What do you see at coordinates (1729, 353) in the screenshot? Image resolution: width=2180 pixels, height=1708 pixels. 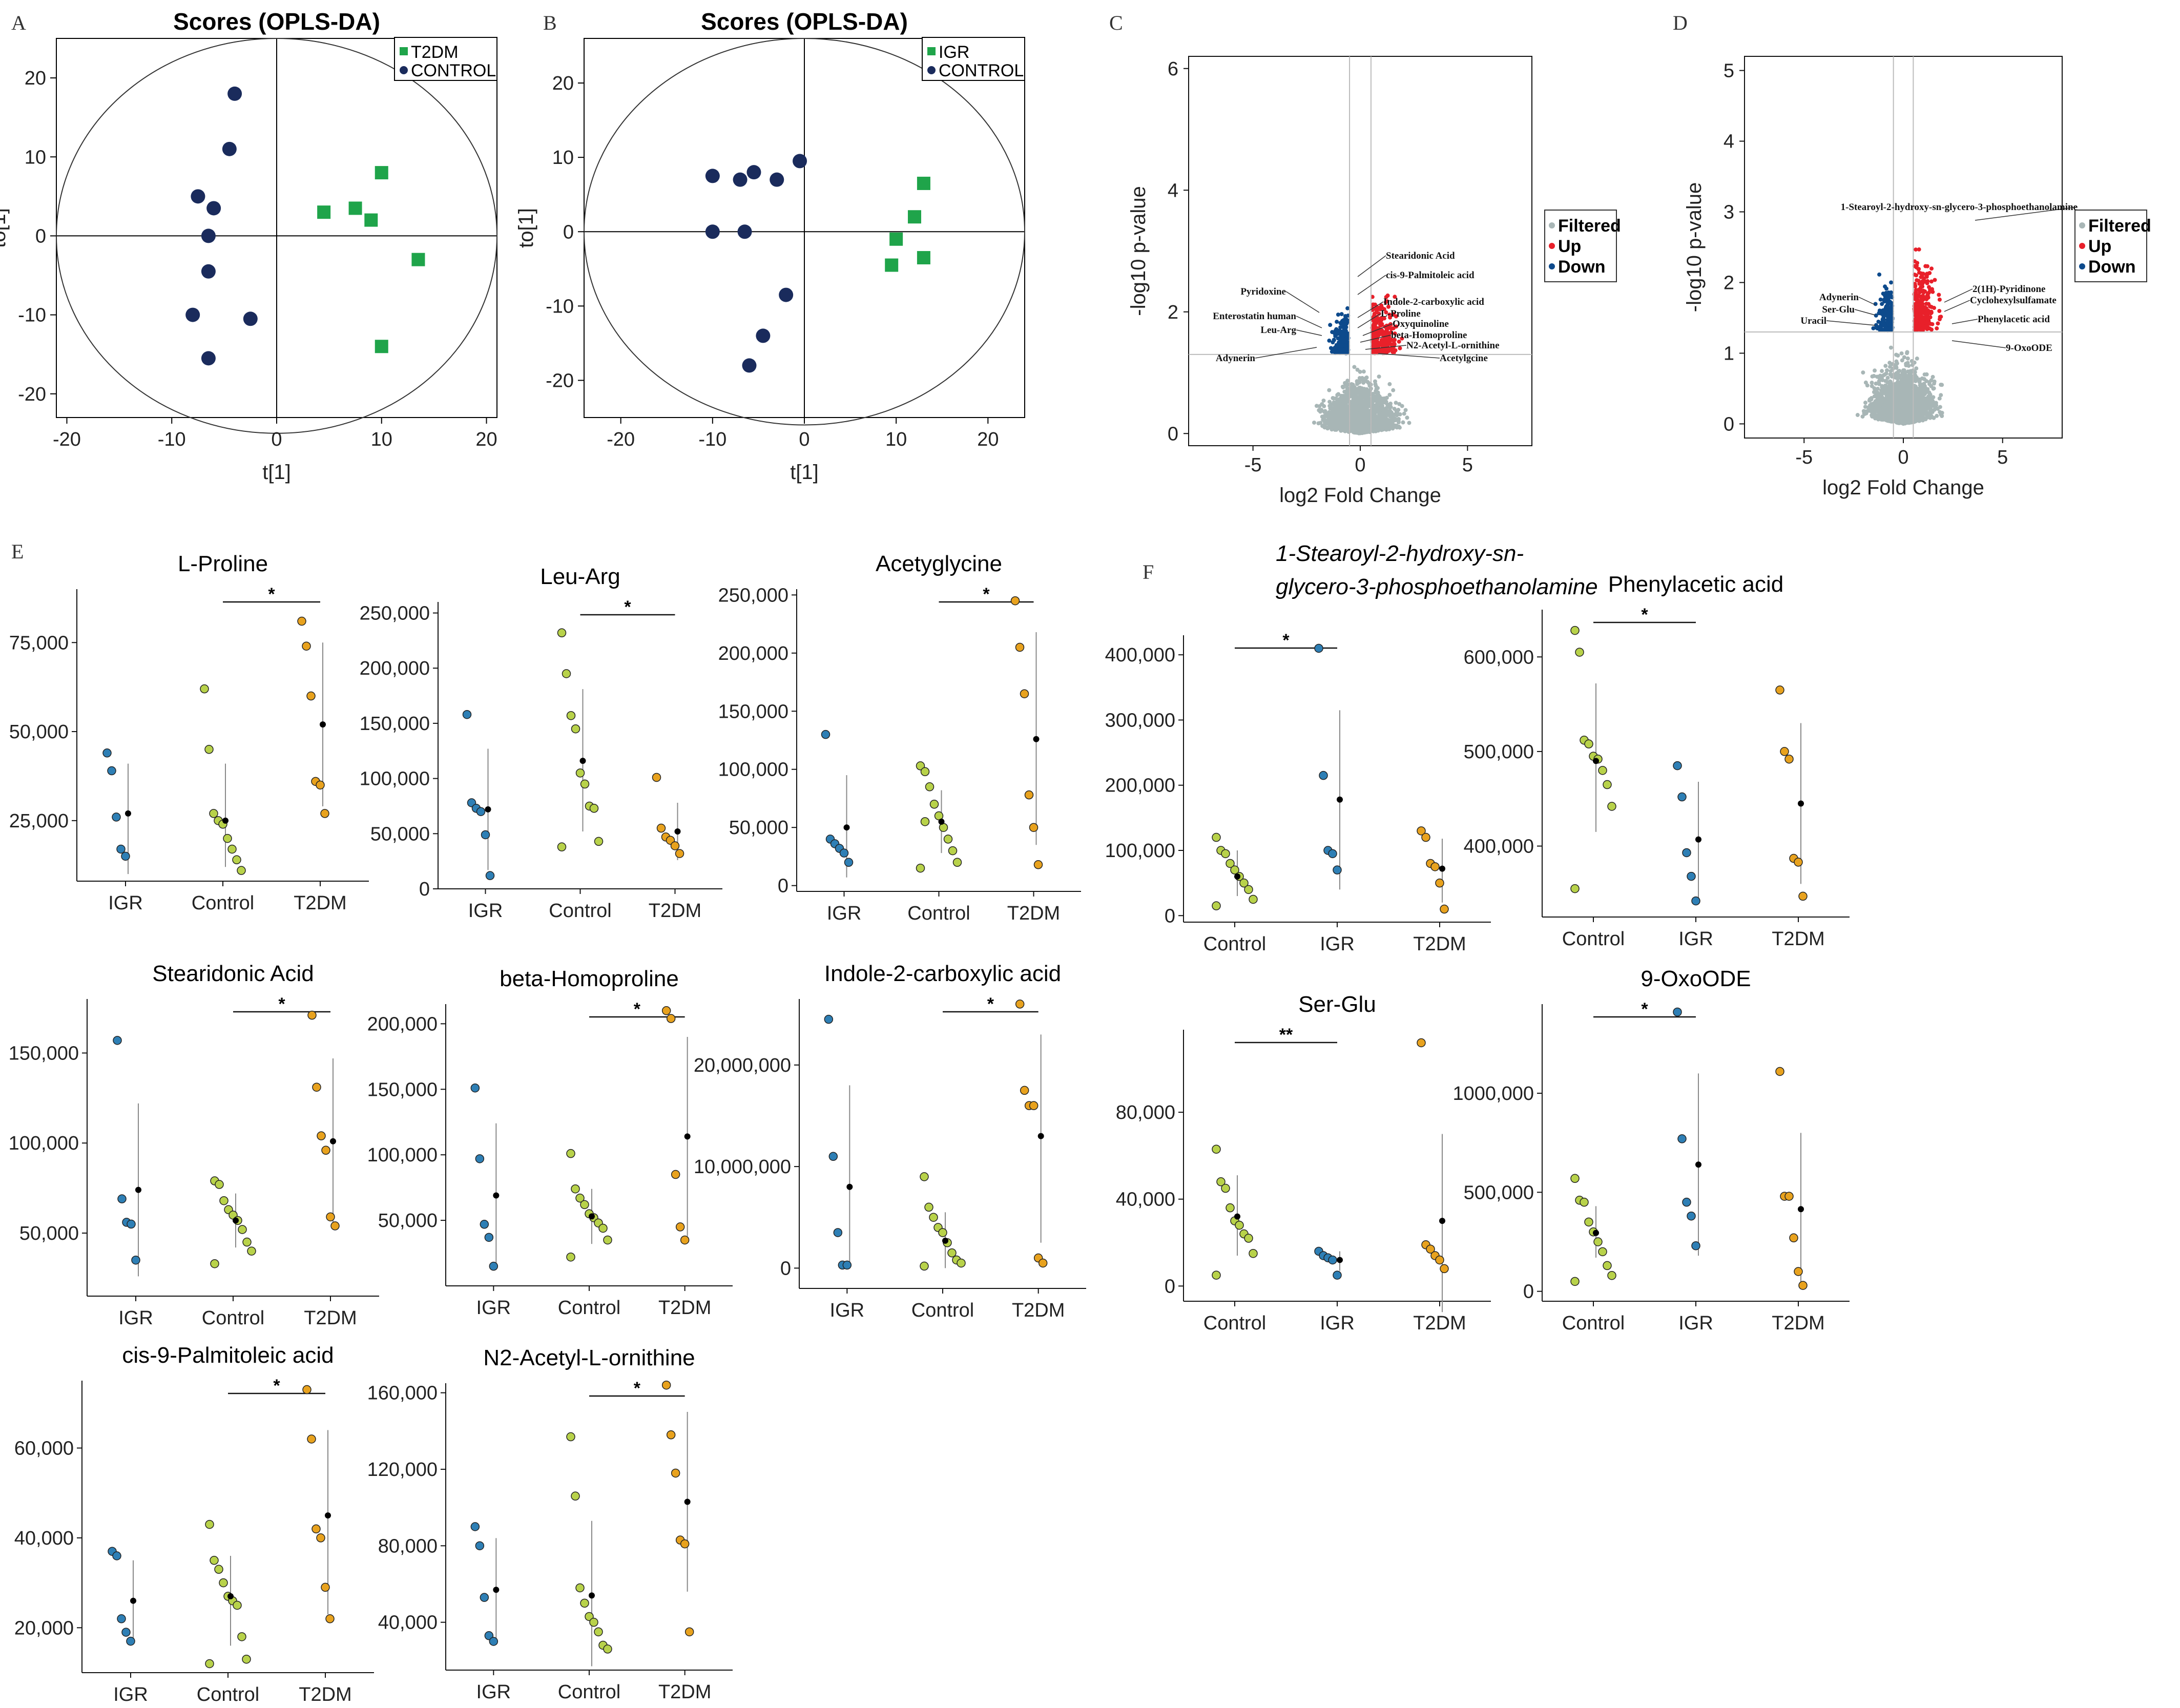 I see `y-tick-label: 1` at bounding box center [1729, 353].